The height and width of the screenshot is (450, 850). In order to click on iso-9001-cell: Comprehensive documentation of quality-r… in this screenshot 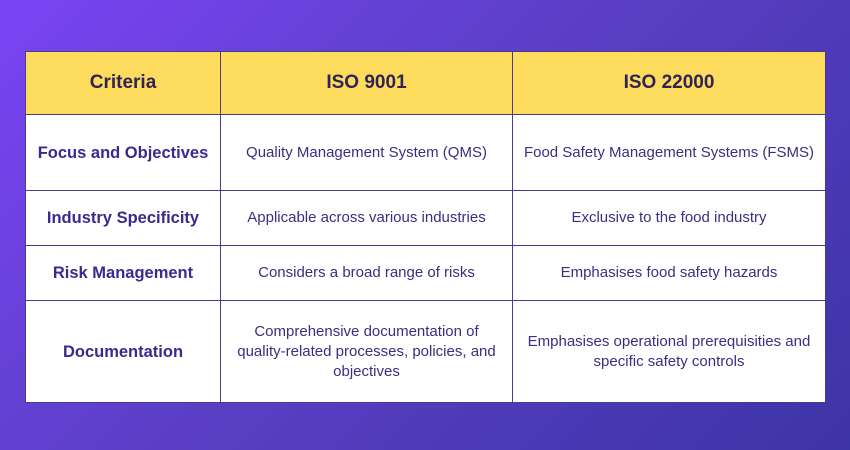, I will do `click(366, 351)`.